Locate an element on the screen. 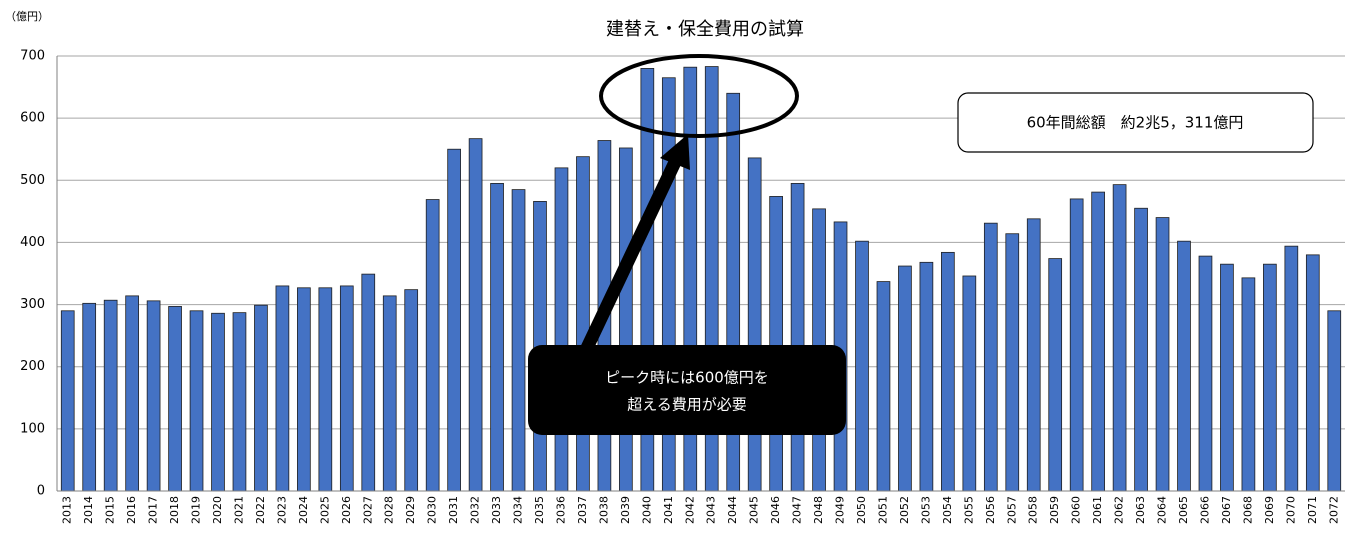  x-tick-label: 2054 is located at coordinates (947, 510).